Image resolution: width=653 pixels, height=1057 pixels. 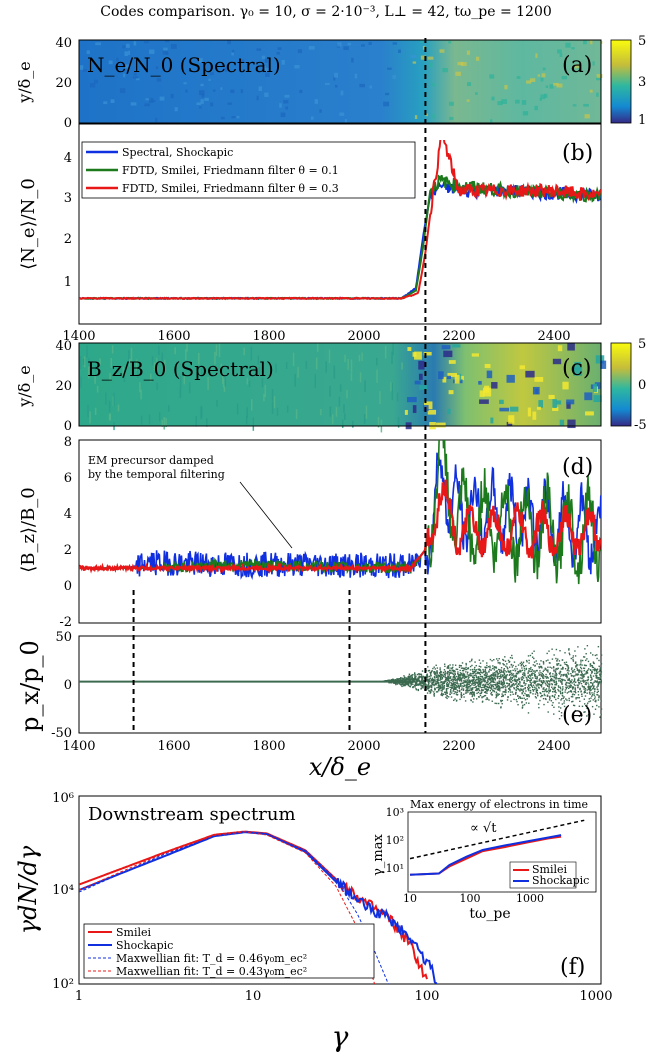 I want to click on series-line, so click(x=340, y=512).